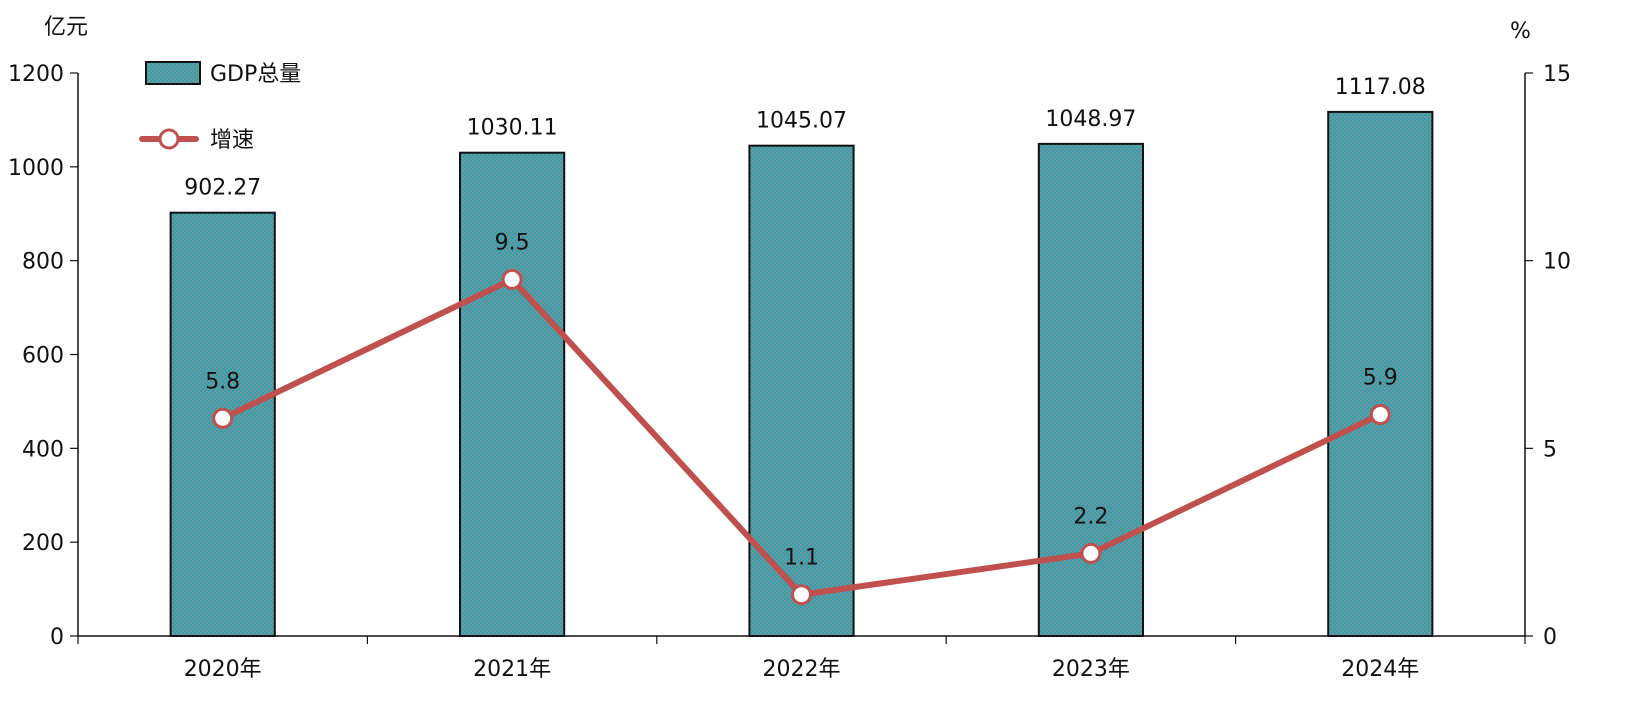 The height and width of the screenshot is (713, 1627). Describe the element at coordinates (1520, 31) in the screenshot. I see `right-axis-unit: %` at that location.